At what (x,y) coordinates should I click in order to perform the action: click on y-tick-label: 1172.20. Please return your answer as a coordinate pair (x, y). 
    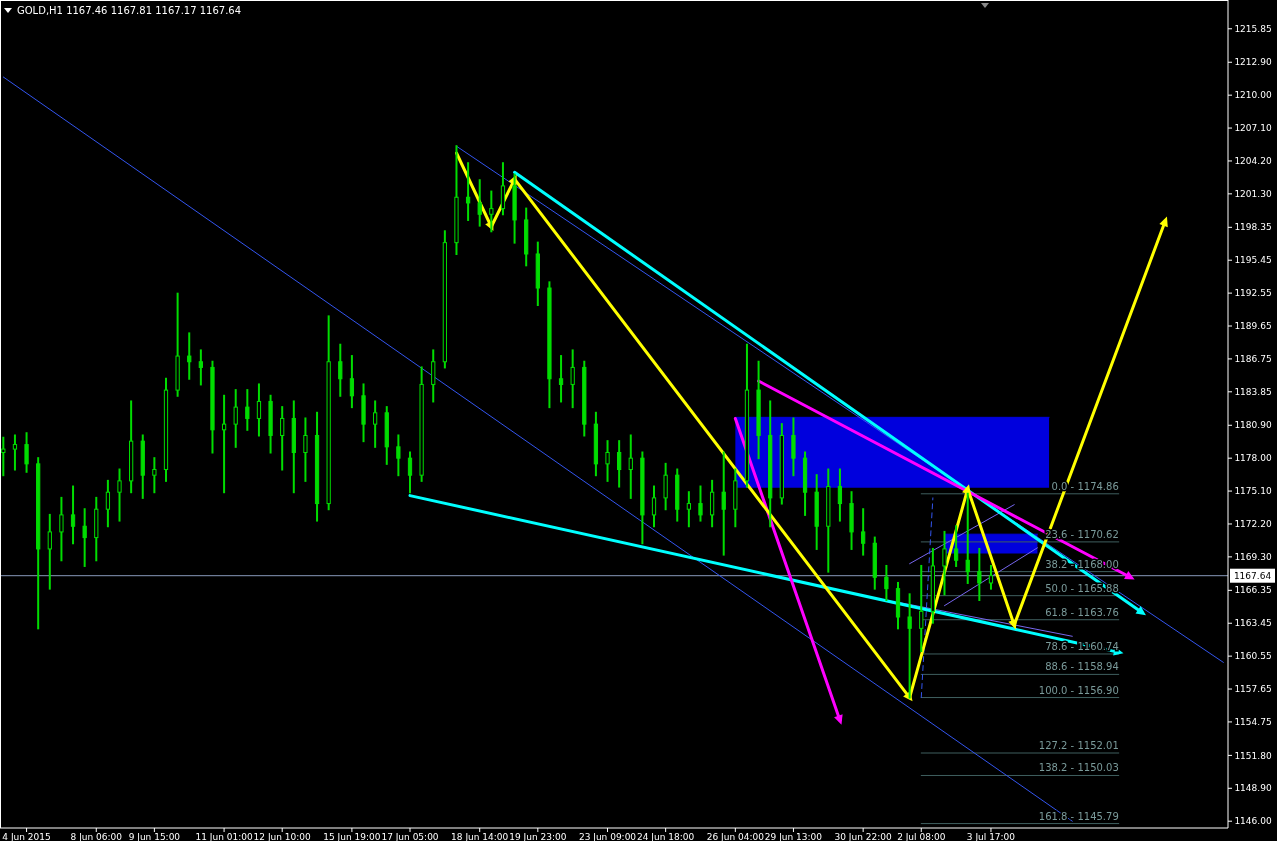
    Looking at the image, I should click on (1253, 524).